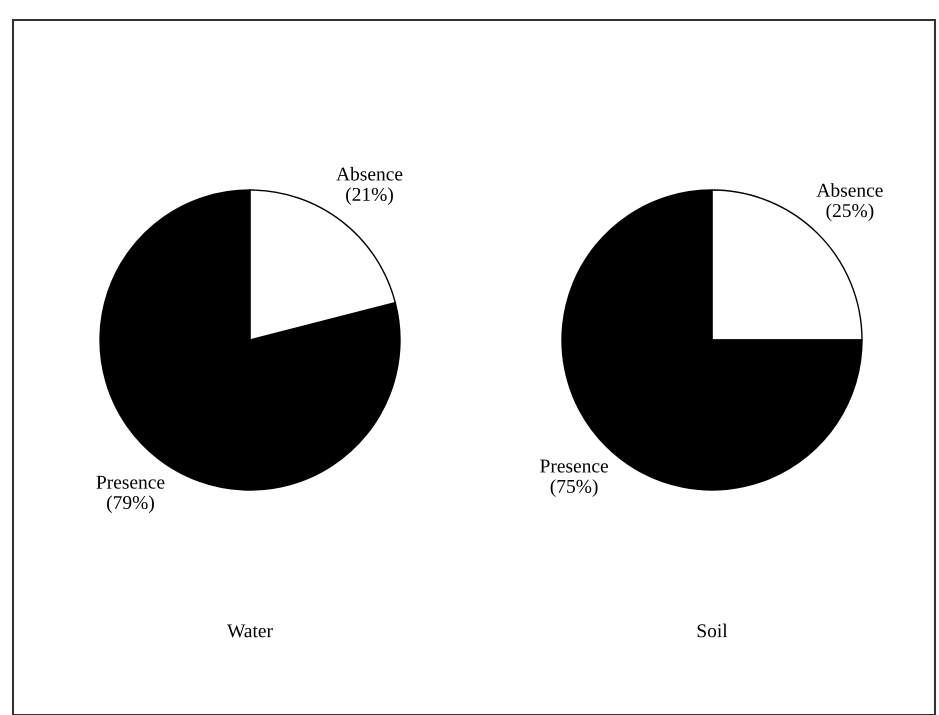 The width and height of the screenshot is (939, 715). What do you see at coordinates (850, 212) in the screenshot?
I see `data-label: (25%)` at bounding box center [850, 212].